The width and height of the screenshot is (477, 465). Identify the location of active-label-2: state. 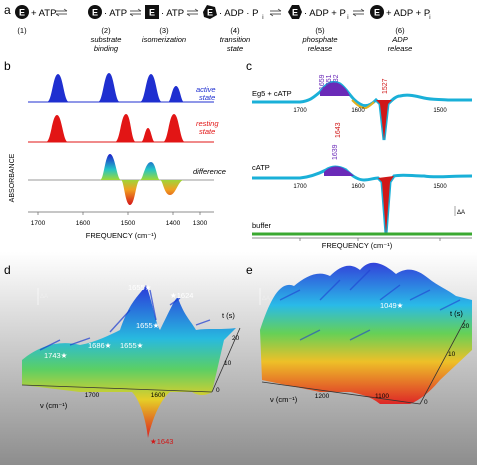
(207, 97).